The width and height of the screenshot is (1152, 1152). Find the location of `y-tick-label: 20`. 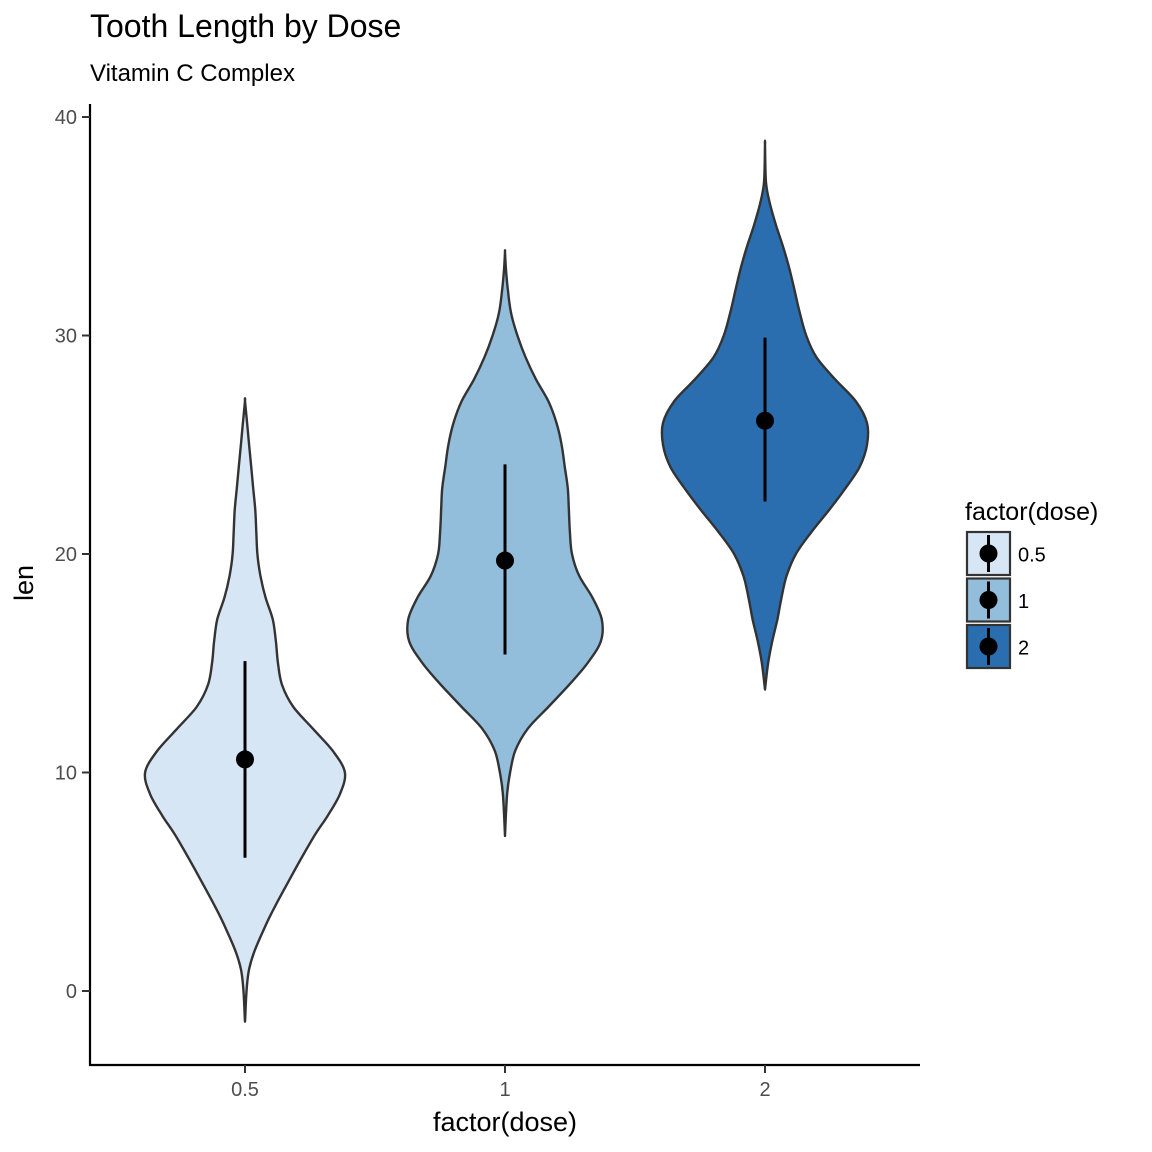

y-tick-label: 20 is located at coordinates (66, 555).